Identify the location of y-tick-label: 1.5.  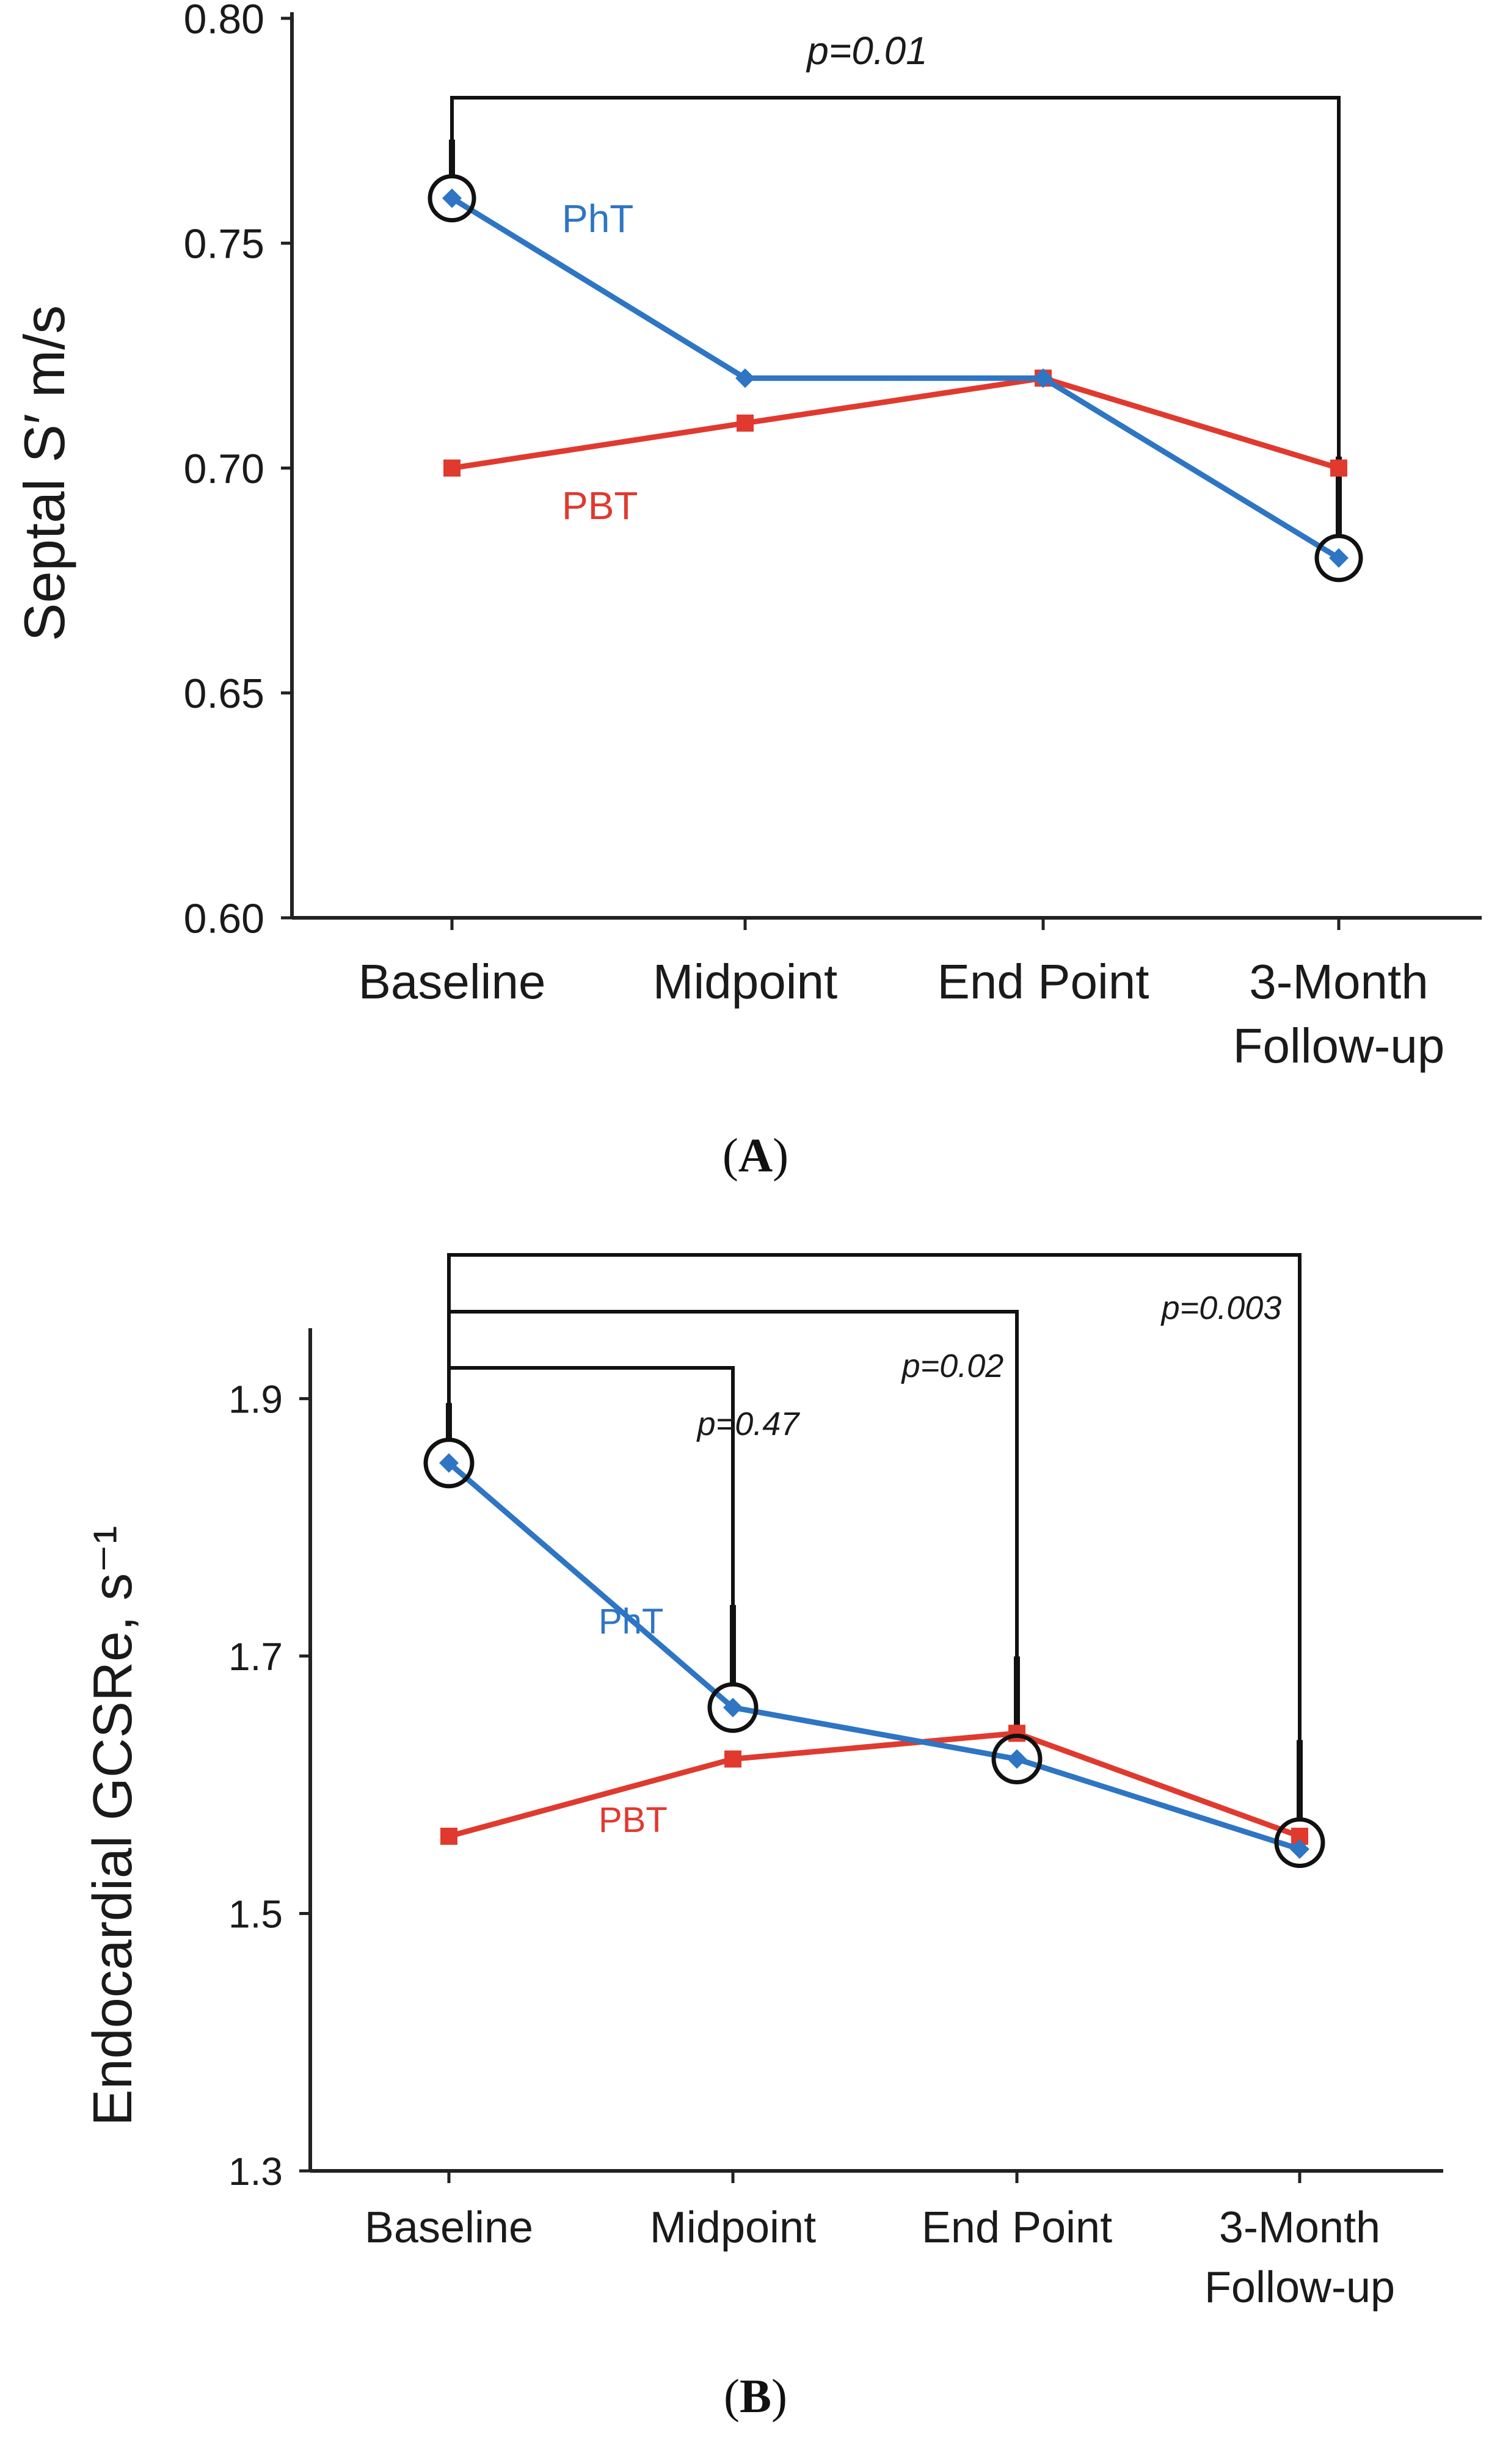
(255, 1914).